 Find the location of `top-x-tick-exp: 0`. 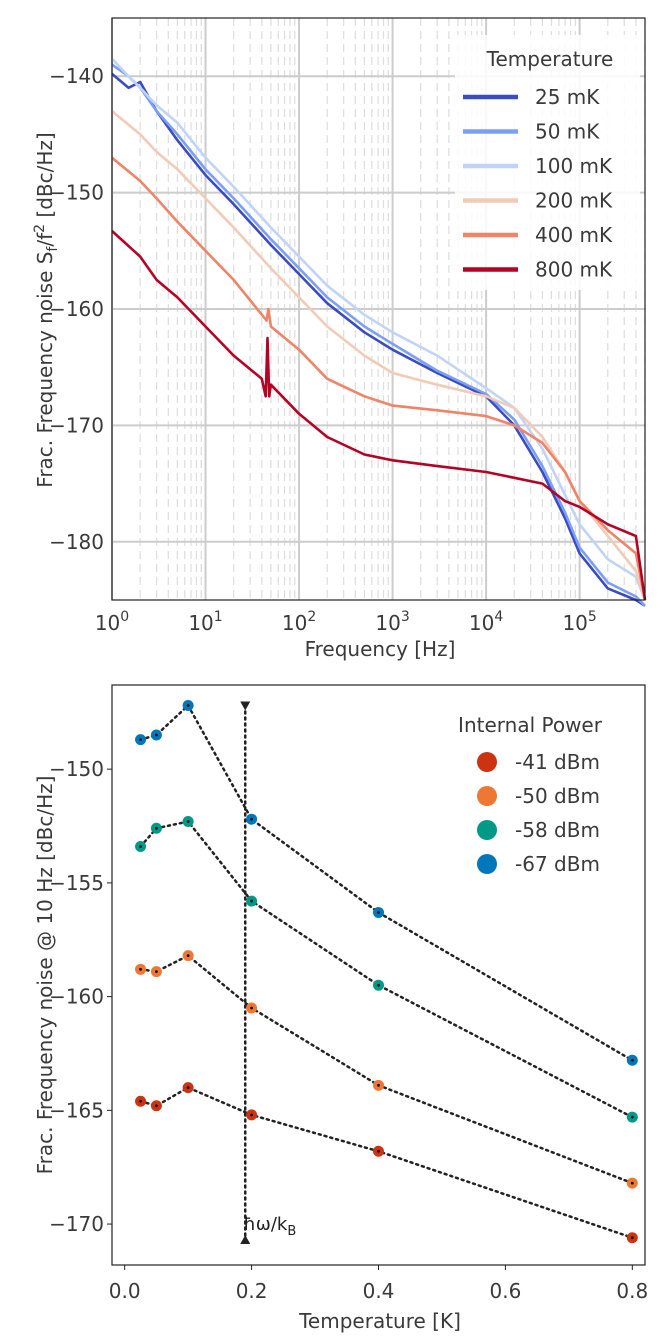

top-x-tick-exp: 0 is located at coordinates (124, 617).